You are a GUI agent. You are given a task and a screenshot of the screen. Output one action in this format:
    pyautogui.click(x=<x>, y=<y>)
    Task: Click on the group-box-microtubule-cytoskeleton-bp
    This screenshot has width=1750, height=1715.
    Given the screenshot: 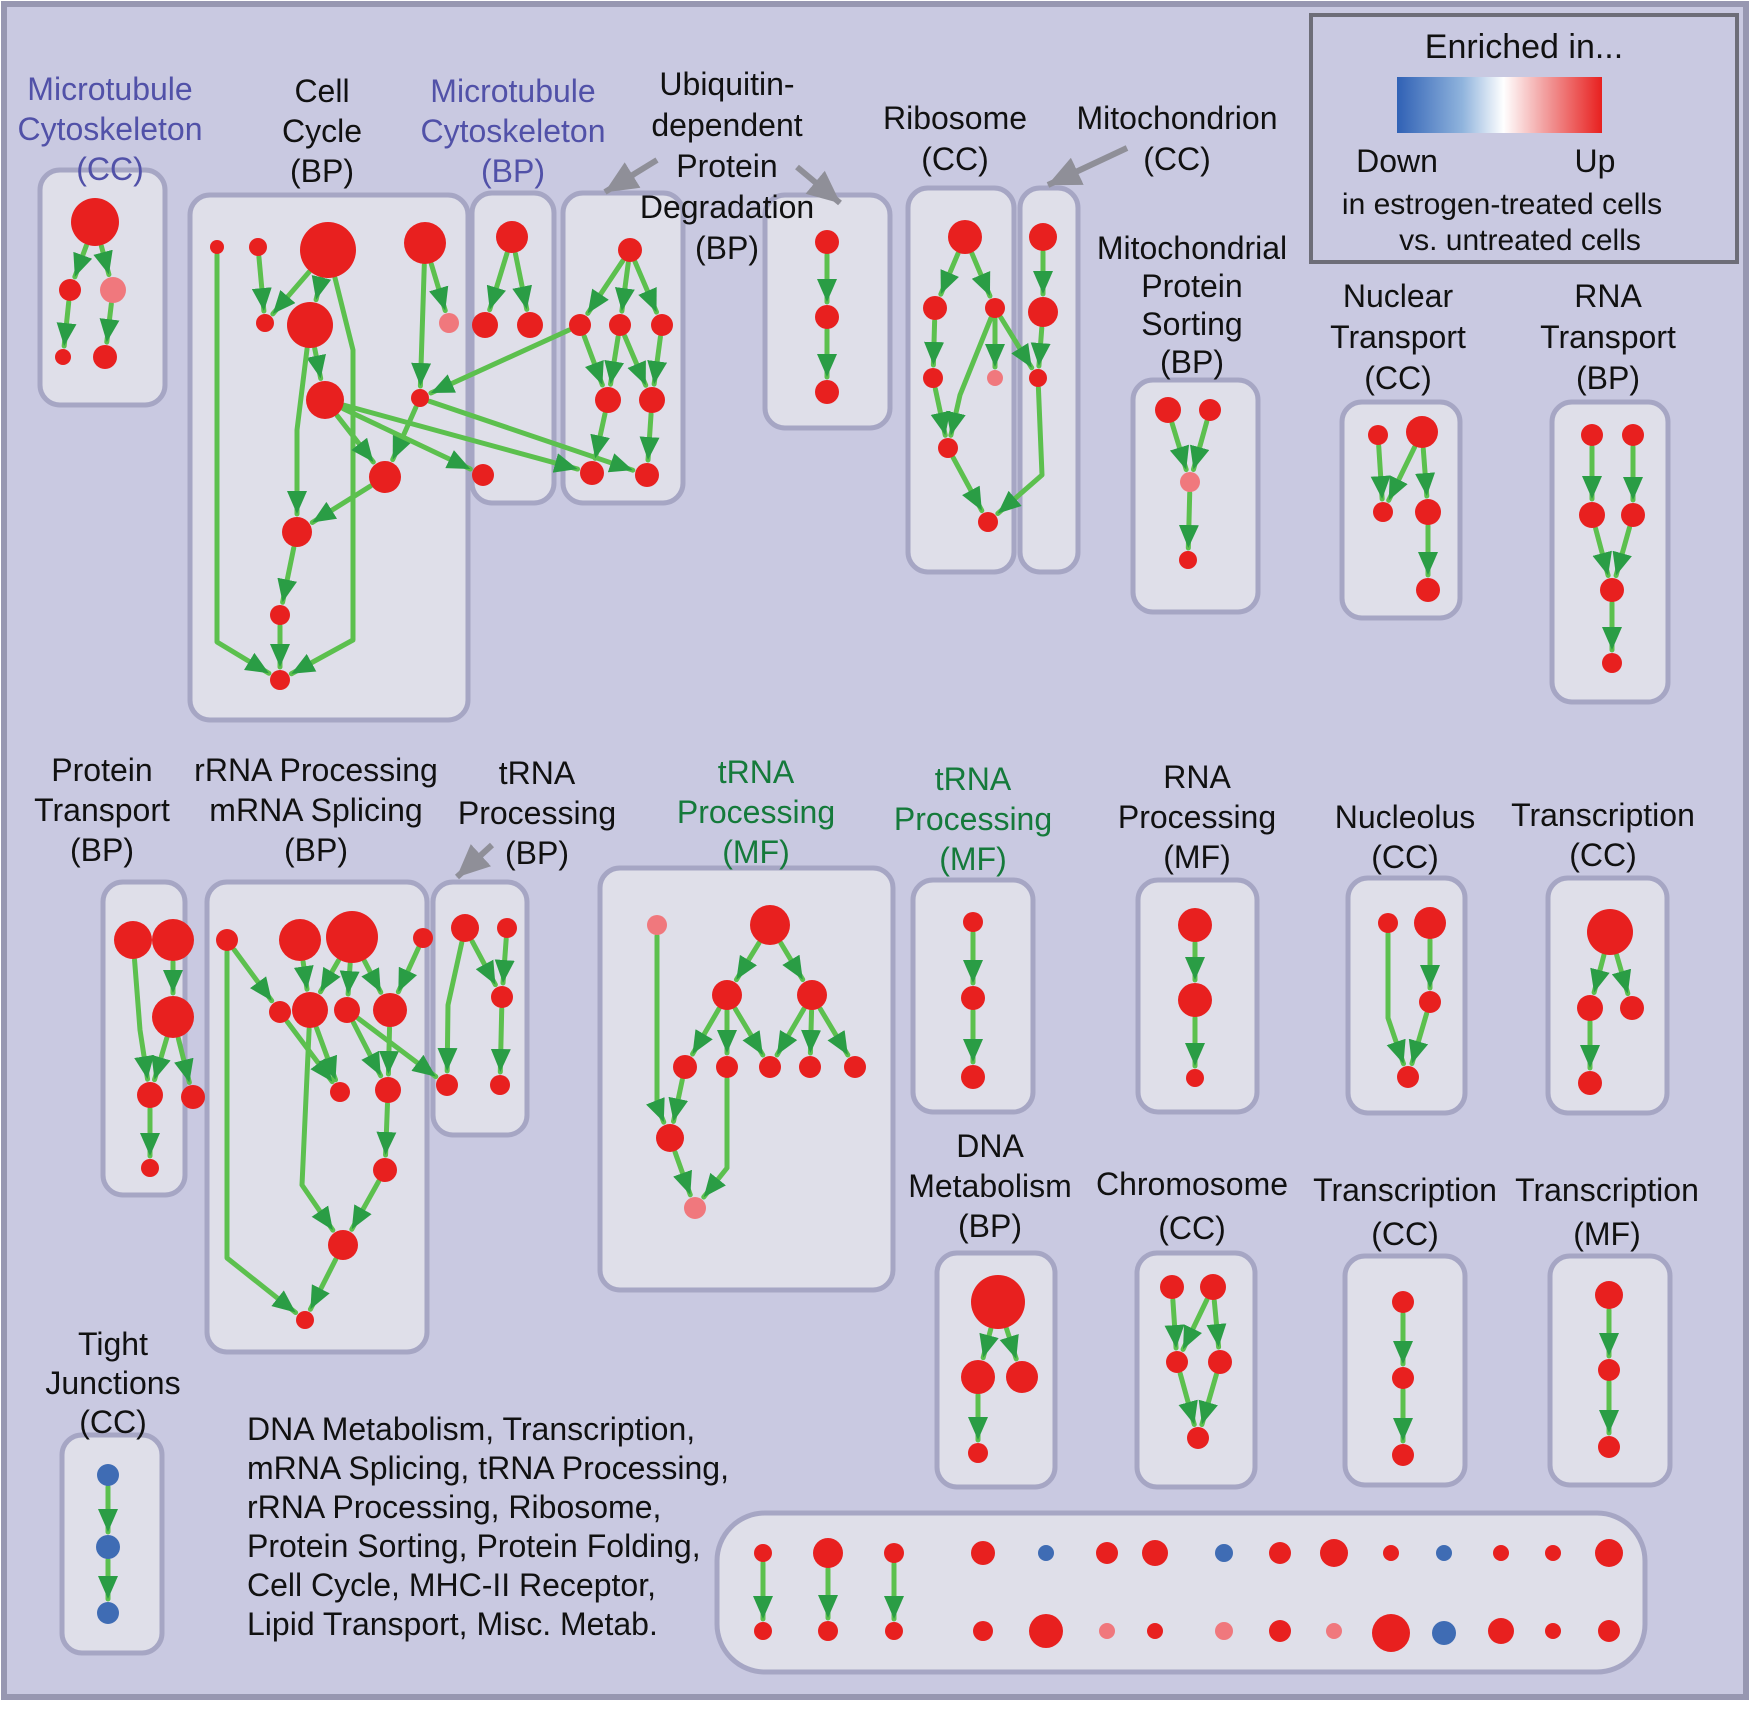 What is the action you would take?
    pyautogui.click(x=513, y=348)
    